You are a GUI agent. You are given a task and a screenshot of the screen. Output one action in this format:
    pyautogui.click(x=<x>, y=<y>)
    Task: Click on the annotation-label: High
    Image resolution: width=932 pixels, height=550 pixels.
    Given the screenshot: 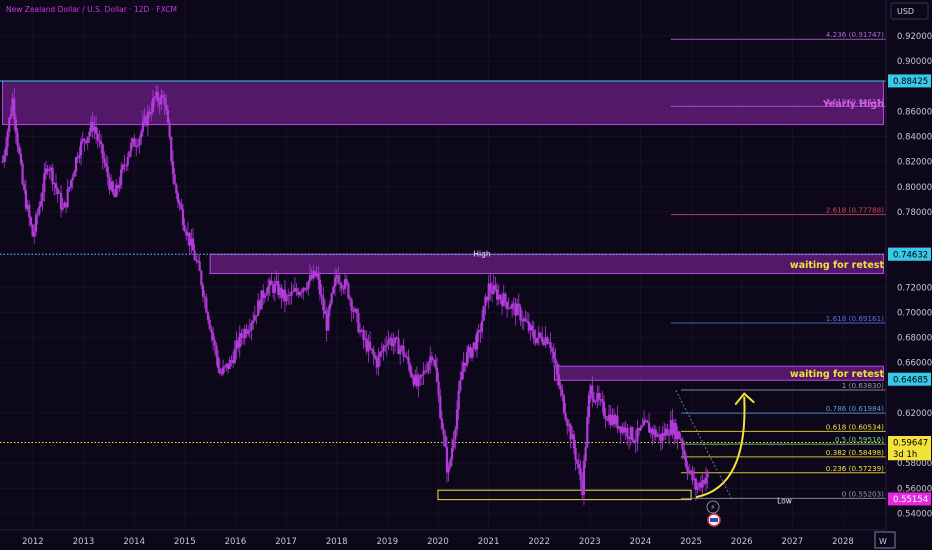 What is the action you would take?
    pyautogui.click(x=481, y=253)
    